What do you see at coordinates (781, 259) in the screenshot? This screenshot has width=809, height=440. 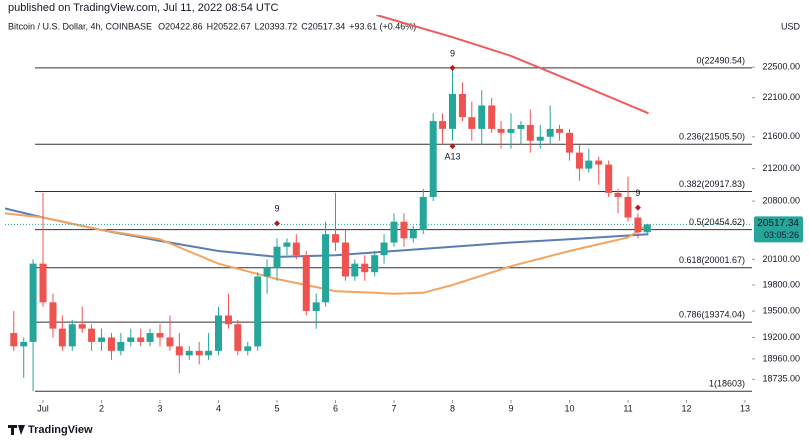 I see `y-tick-label: 20100.00` at bounding box center [781, 259].